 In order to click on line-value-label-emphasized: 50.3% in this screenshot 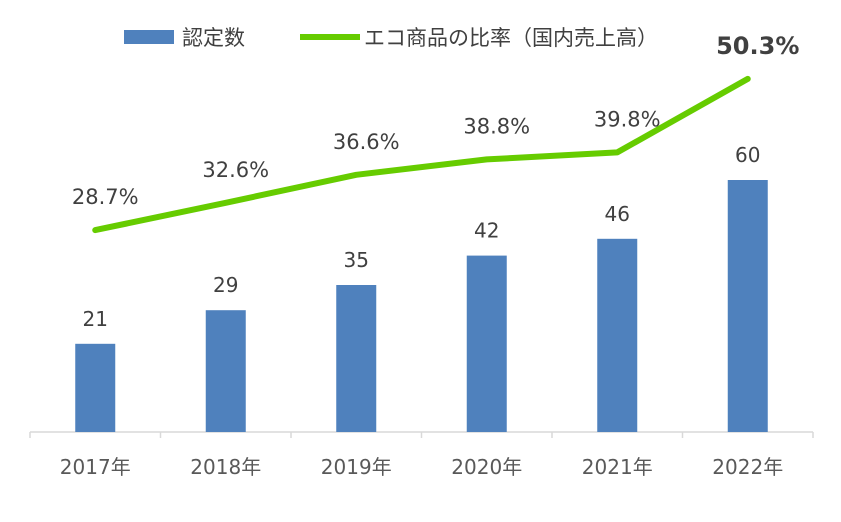, I will do `click(757, 46)`.